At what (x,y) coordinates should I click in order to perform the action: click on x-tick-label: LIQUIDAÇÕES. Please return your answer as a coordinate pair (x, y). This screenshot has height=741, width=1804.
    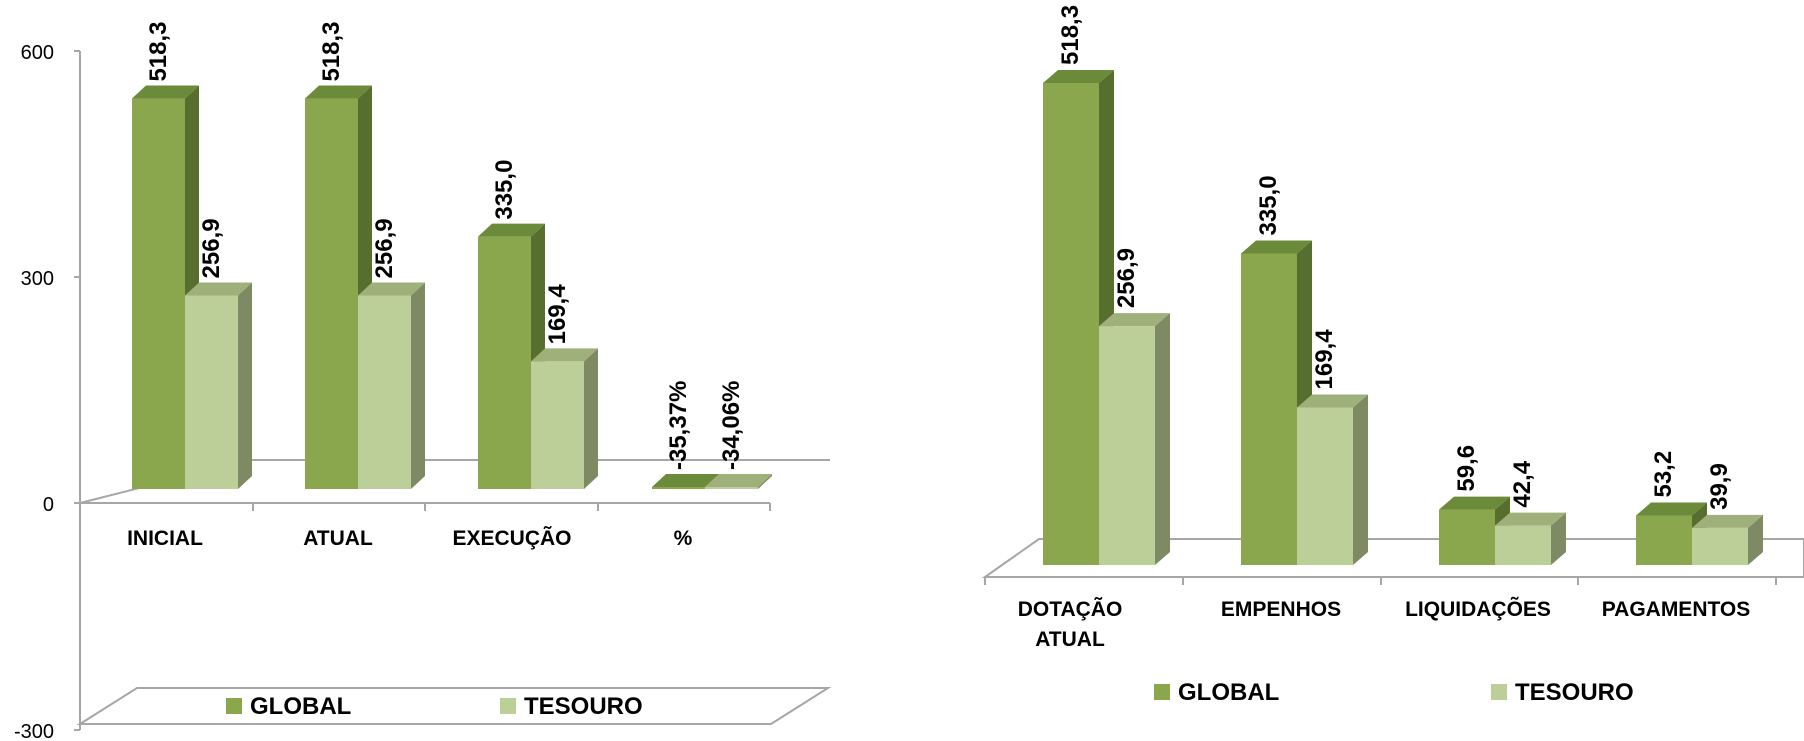
    Looking at the image, I should click on (1478, 609).